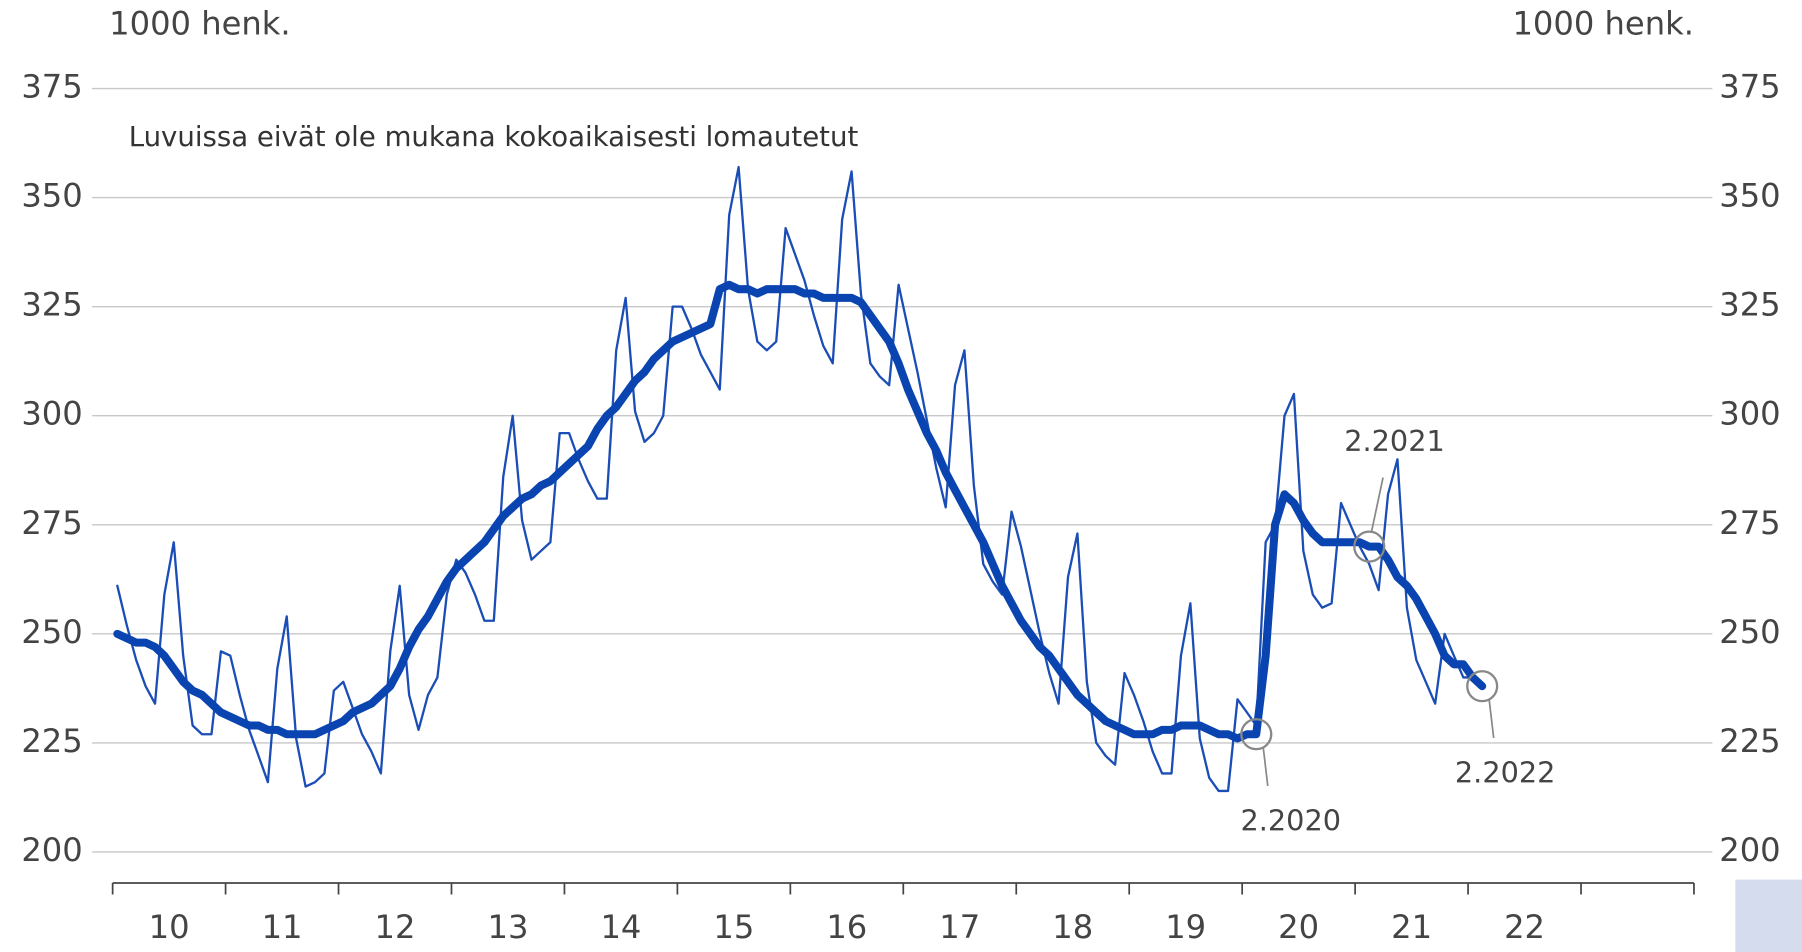 The height and width of the screenshot is (952, 1802). I want to click on x-tick-label: 17, so click(959, 927).